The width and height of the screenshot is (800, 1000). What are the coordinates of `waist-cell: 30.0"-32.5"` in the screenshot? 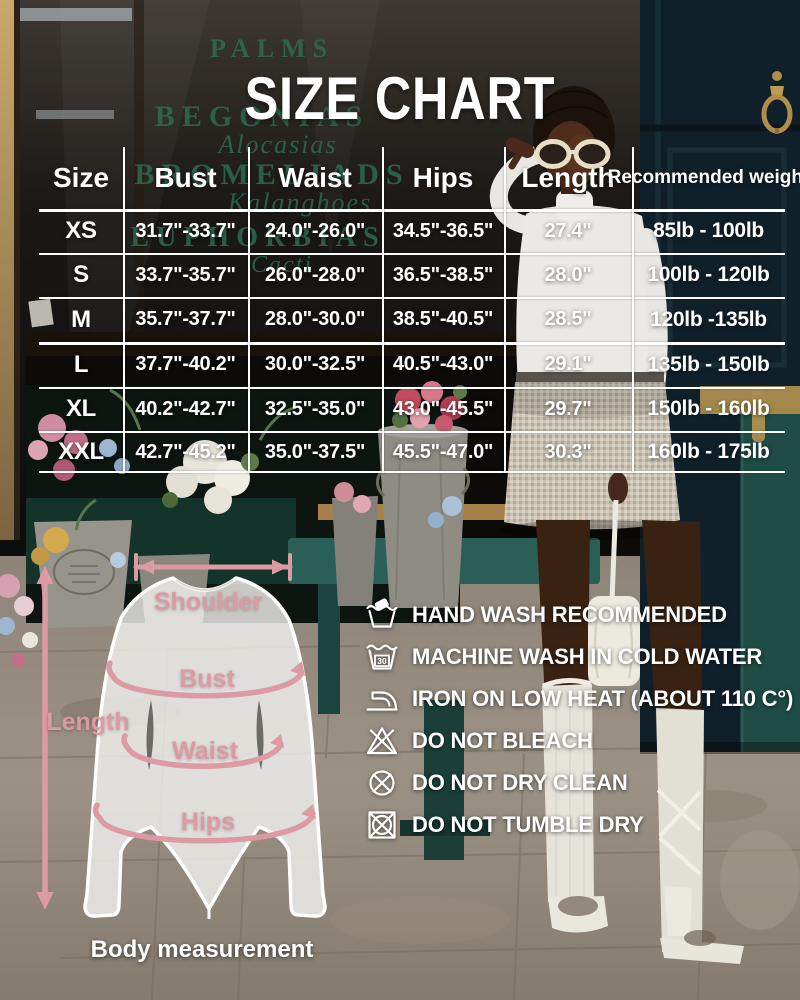 It's located at (315, 364).